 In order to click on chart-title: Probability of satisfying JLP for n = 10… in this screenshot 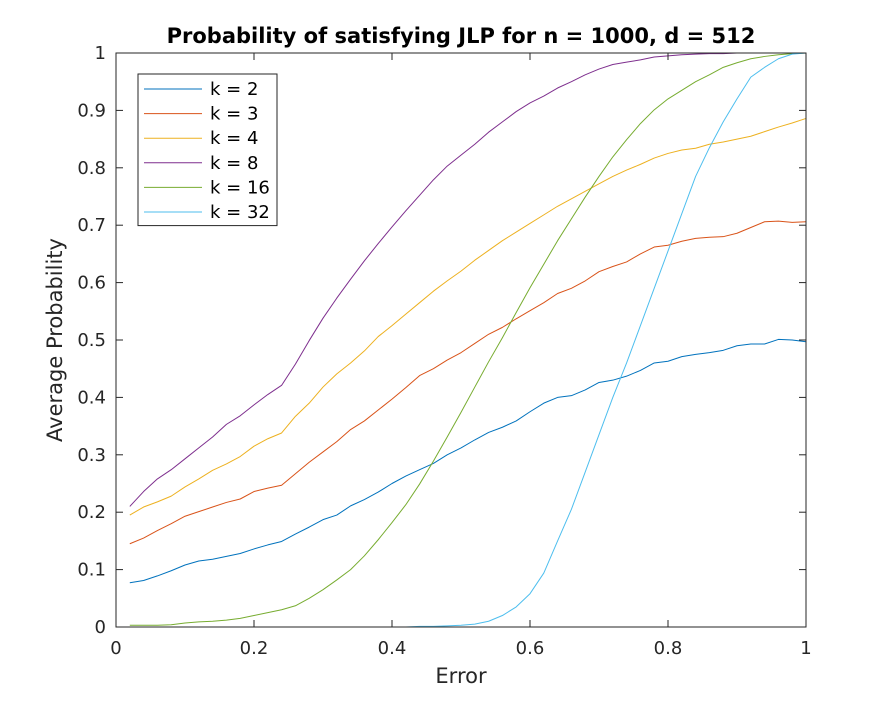, I will do `click(461, 36)`.